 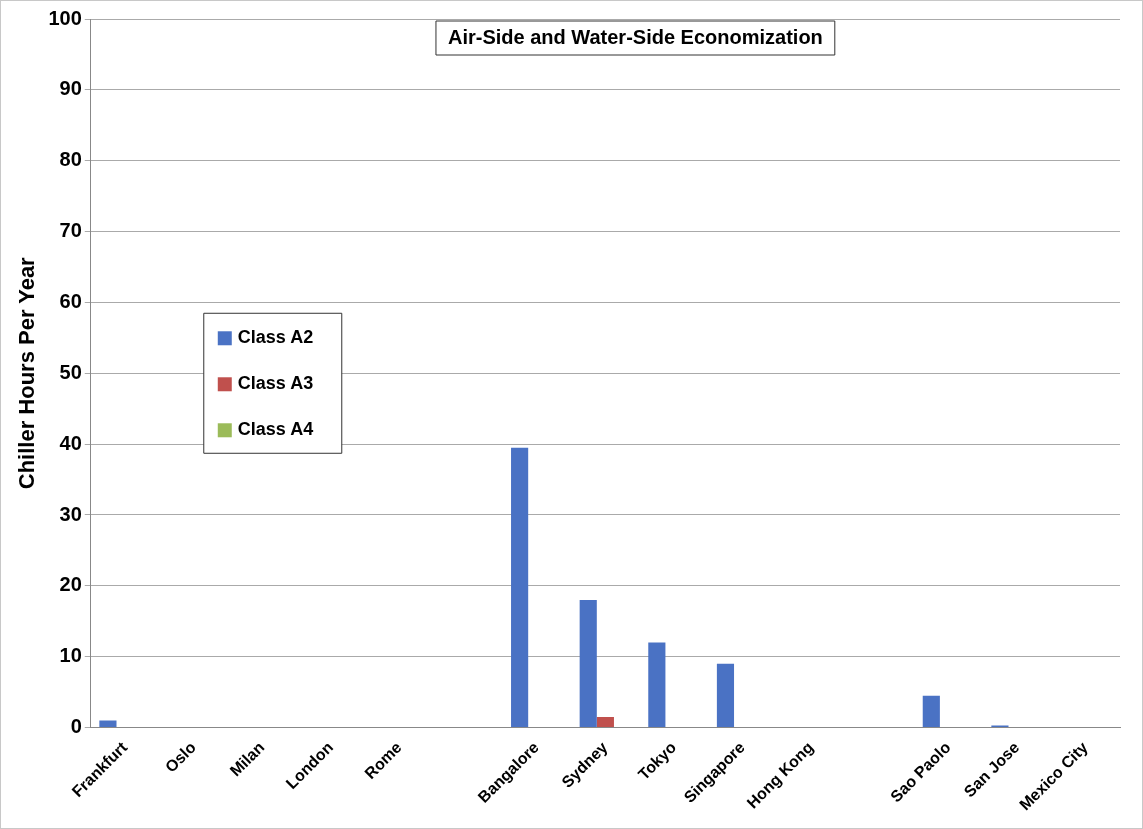 What do you see at coordinates (70, 230) in the screenshot?
I see `y-tick-label: 70` at bounding box center [70, 230].